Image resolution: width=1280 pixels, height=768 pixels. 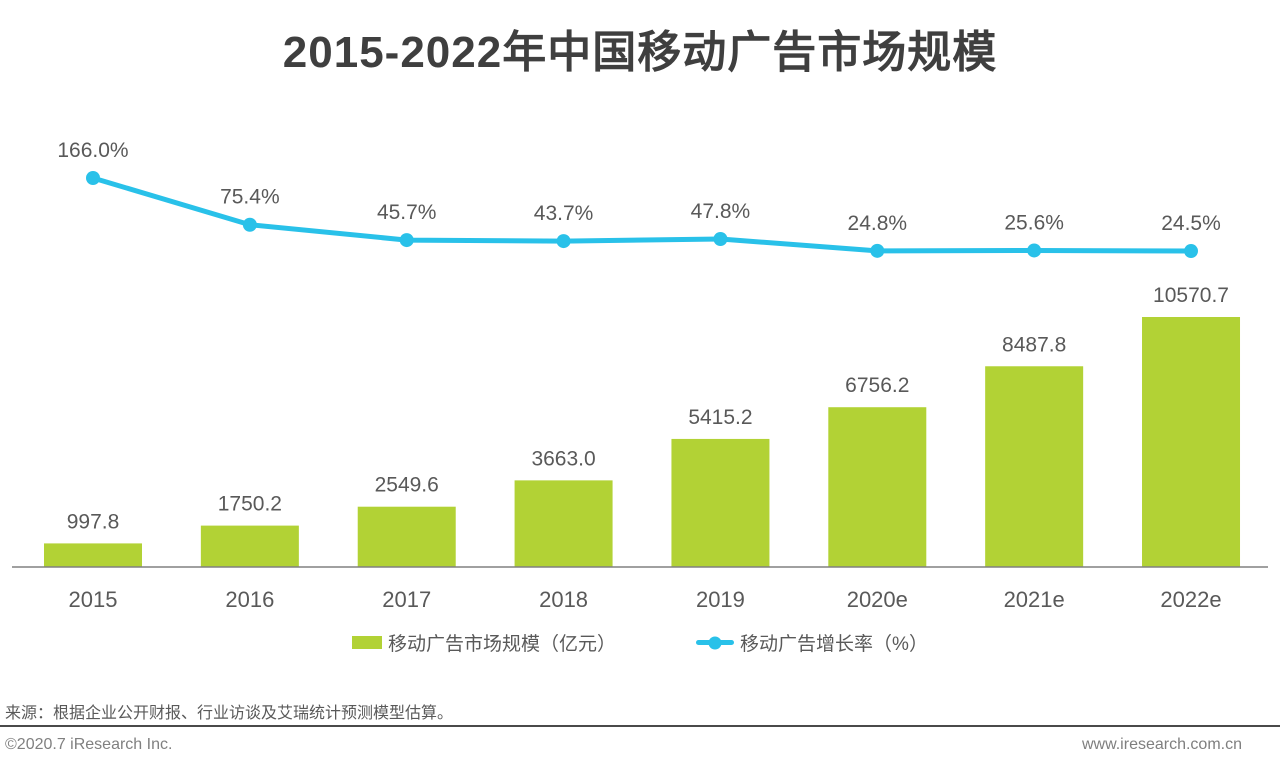 What do you see at coordinates (877, 385) in the screenshot?
I see `bar-value-label: 6756.2` at bounding box center [877, 385].